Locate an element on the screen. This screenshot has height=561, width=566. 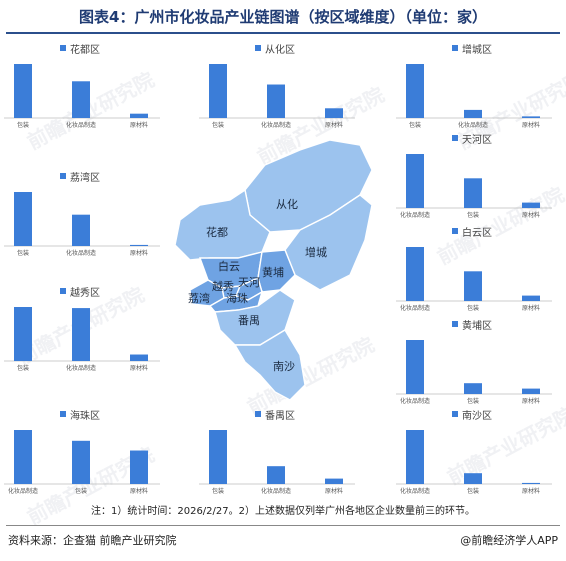
bar-panel-yuexiu: 越秀区 包装 化妆品制造 原材料 is located at coordinates (85, 330).